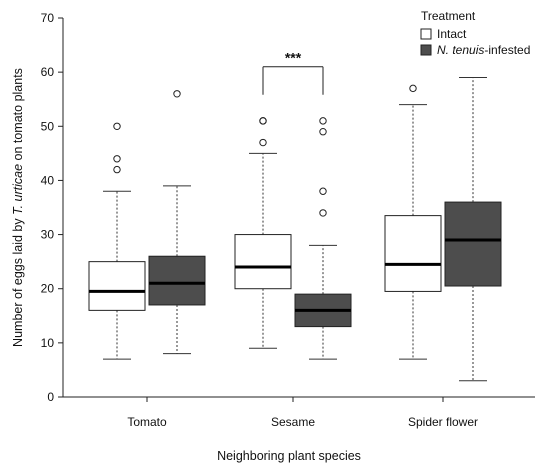 This screenshot has height=470, width=550. What do you see at coordinates (50, 397) in the screenshot?
I see `y-tick-label: 0` at bounding box center [50, 397].